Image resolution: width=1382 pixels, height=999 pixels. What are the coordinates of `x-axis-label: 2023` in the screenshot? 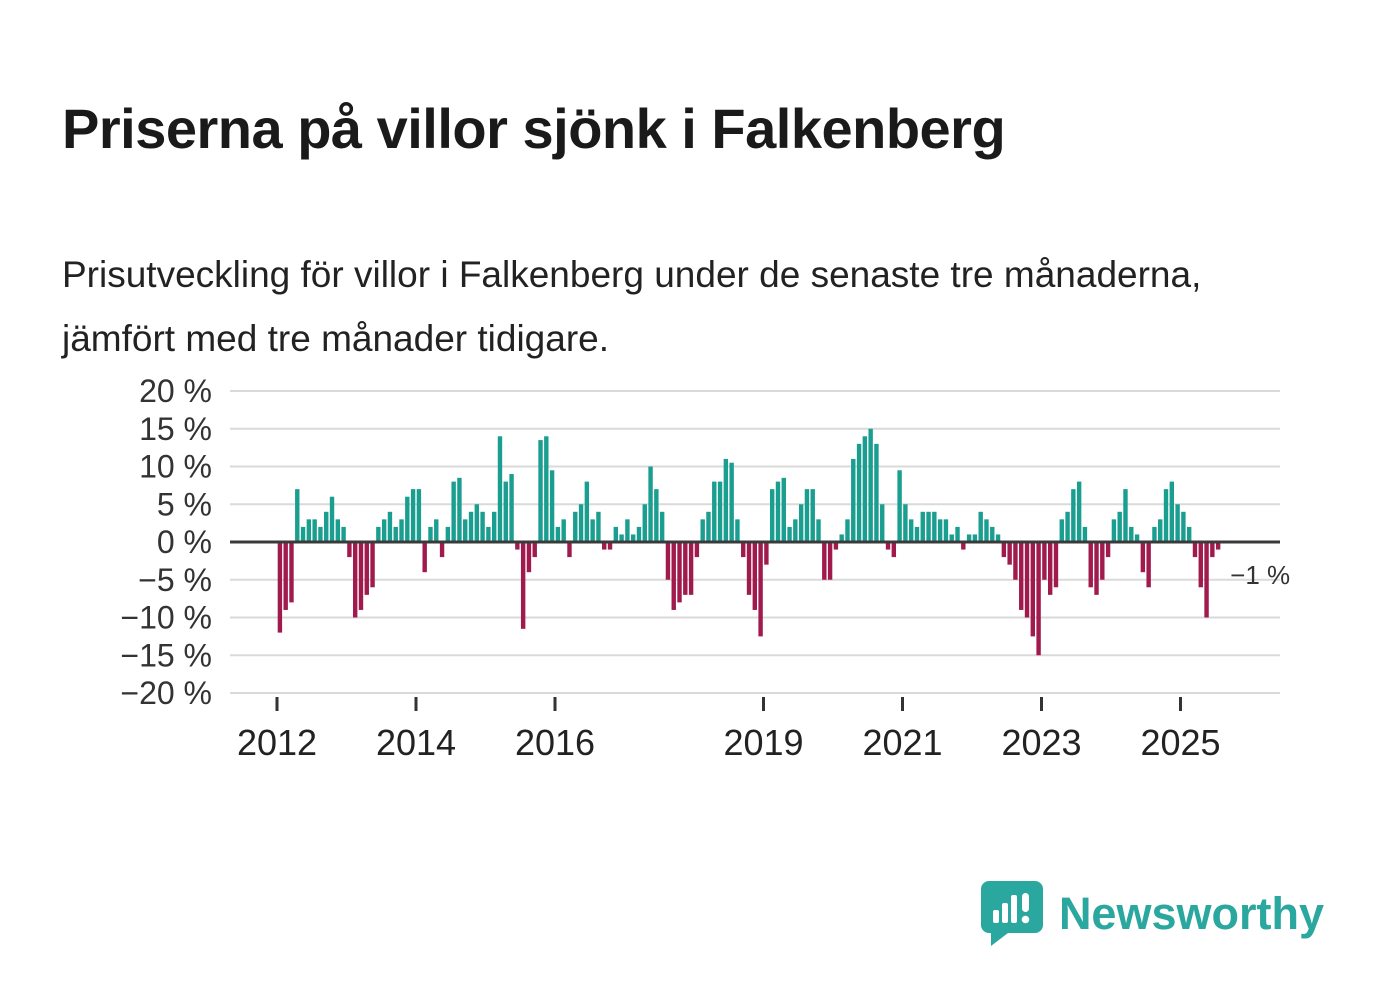 It's located at (1041, 742).